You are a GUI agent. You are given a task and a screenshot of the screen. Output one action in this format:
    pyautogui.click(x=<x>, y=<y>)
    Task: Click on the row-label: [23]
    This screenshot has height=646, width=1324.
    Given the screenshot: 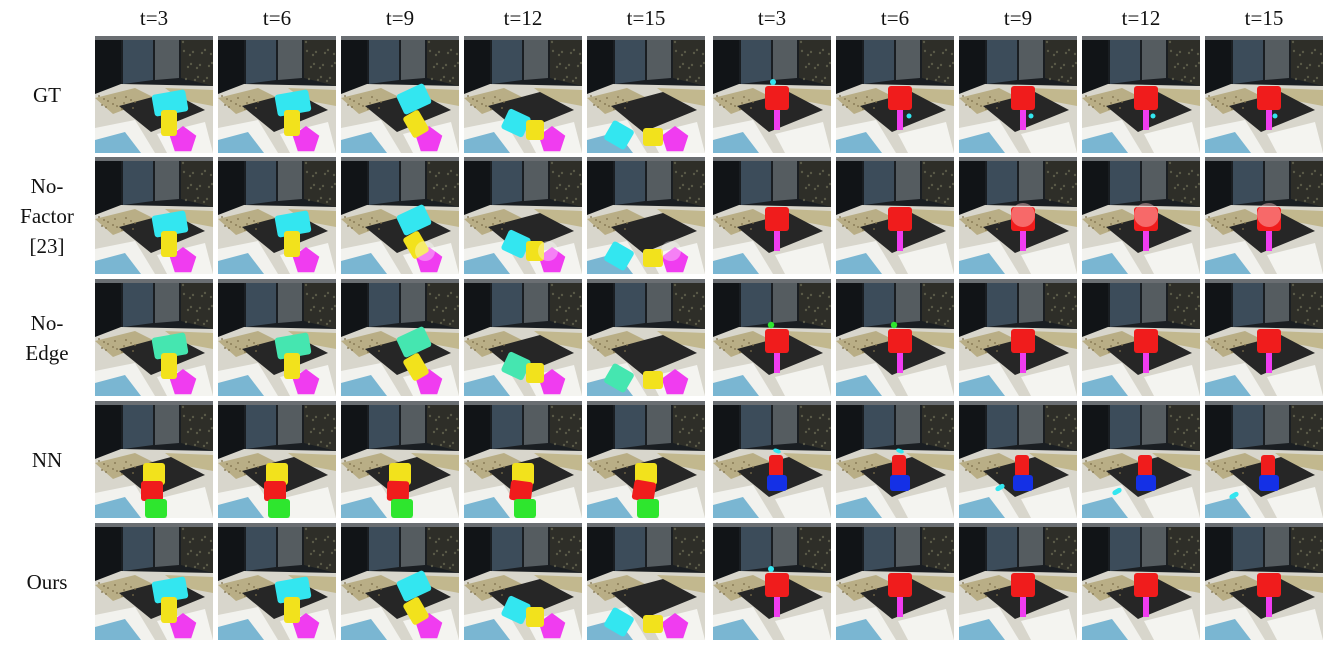 What is the action you would take?
    pyautogui.click(x=47, y=245)
    